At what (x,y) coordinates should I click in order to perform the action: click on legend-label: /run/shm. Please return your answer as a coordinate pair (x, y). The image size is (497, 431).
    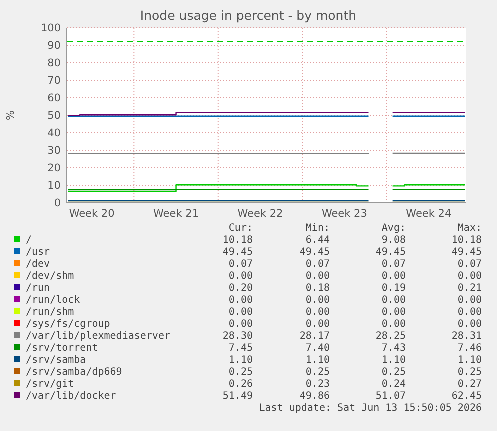
    Looking at the image, I should click on (50, 312).